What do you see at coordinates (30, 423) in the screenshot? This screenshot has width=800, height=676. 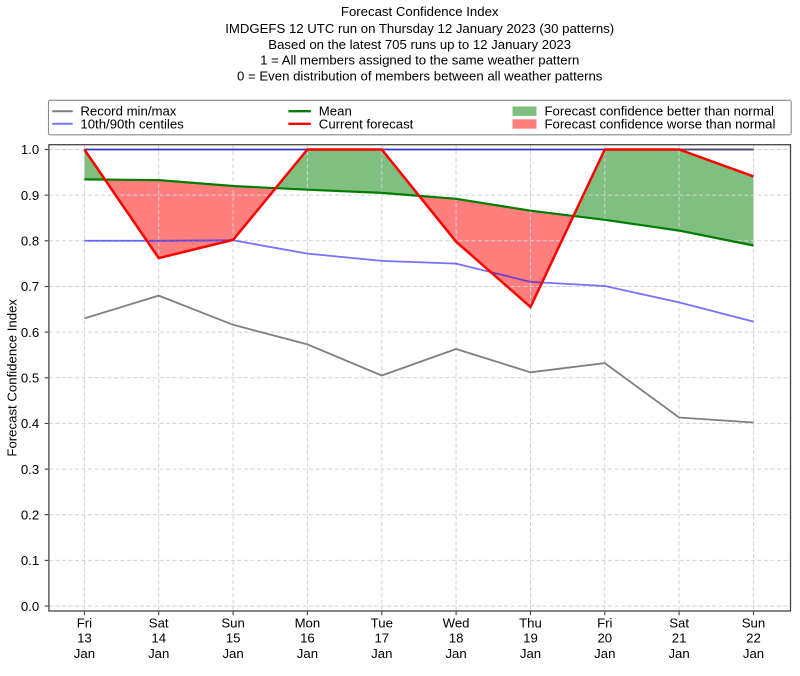 I see `svg-text: 0.4` at bounding box center [30, 423].